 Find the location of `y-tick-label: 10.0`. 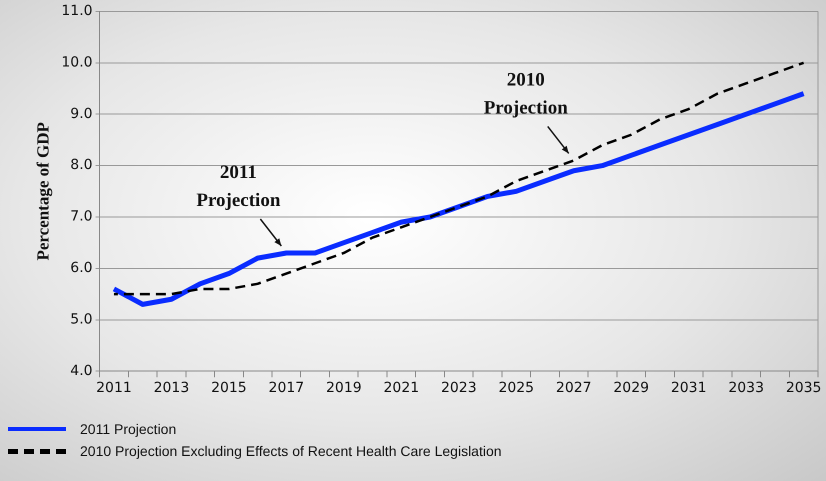

y-tick-label: 10.0 is located at coordinates (77, 62).